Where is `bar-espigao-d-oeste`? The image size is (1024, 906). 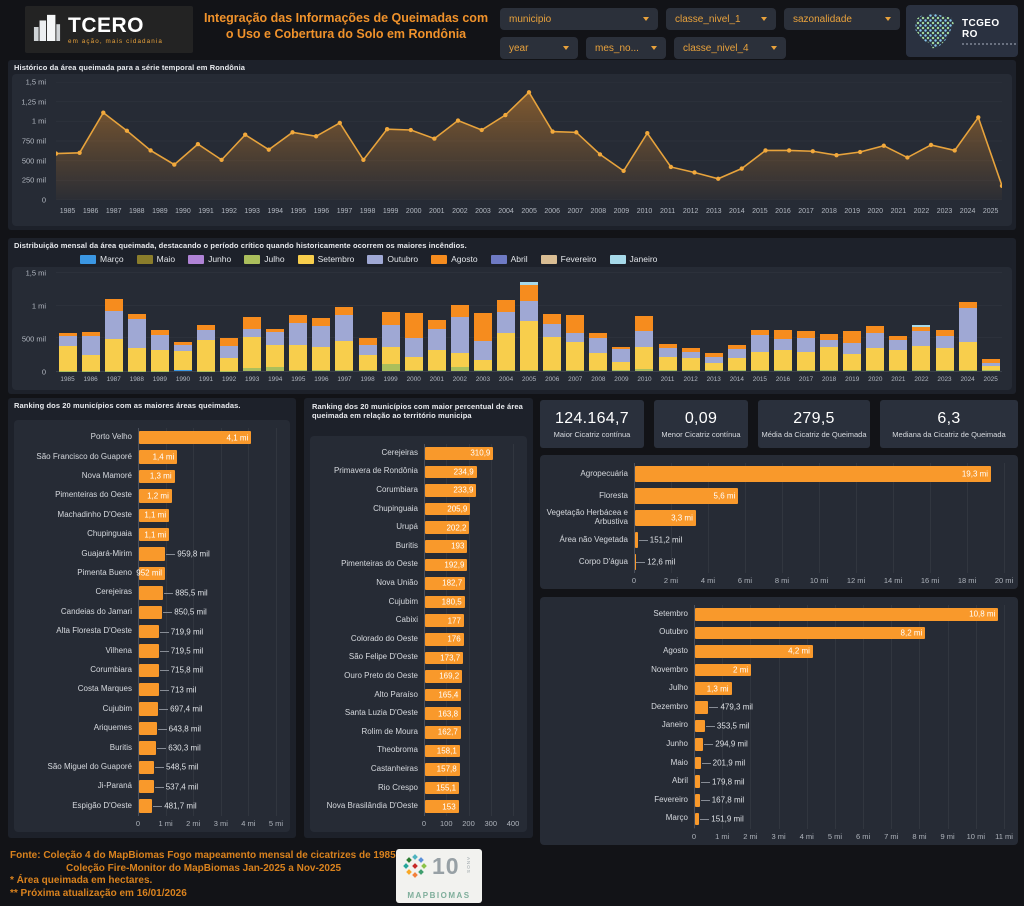
bar-espigao-d-oeste is located at coordinates (146, 806).